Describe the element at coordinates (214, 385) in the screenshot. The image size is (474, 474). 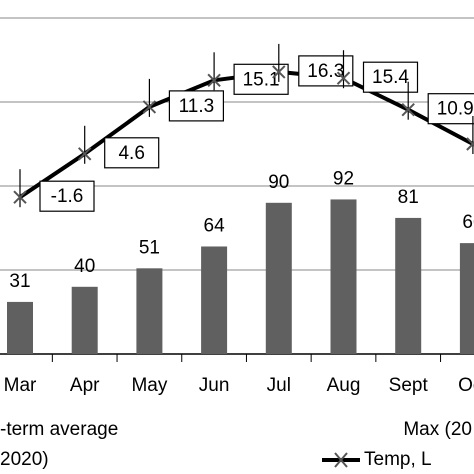
I see `x-tick-label: Jun` at that location.